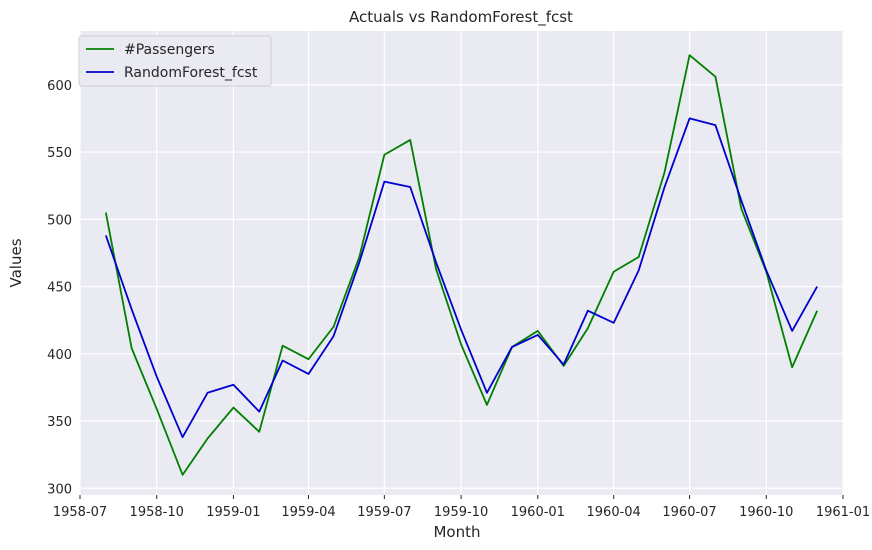 The width and height of the screenshot is (872, 550). What do you see at coordinates (538, 512) in the screenshot?
I see `x-tick-label: 1960-01` at bounding box center [538, 512].